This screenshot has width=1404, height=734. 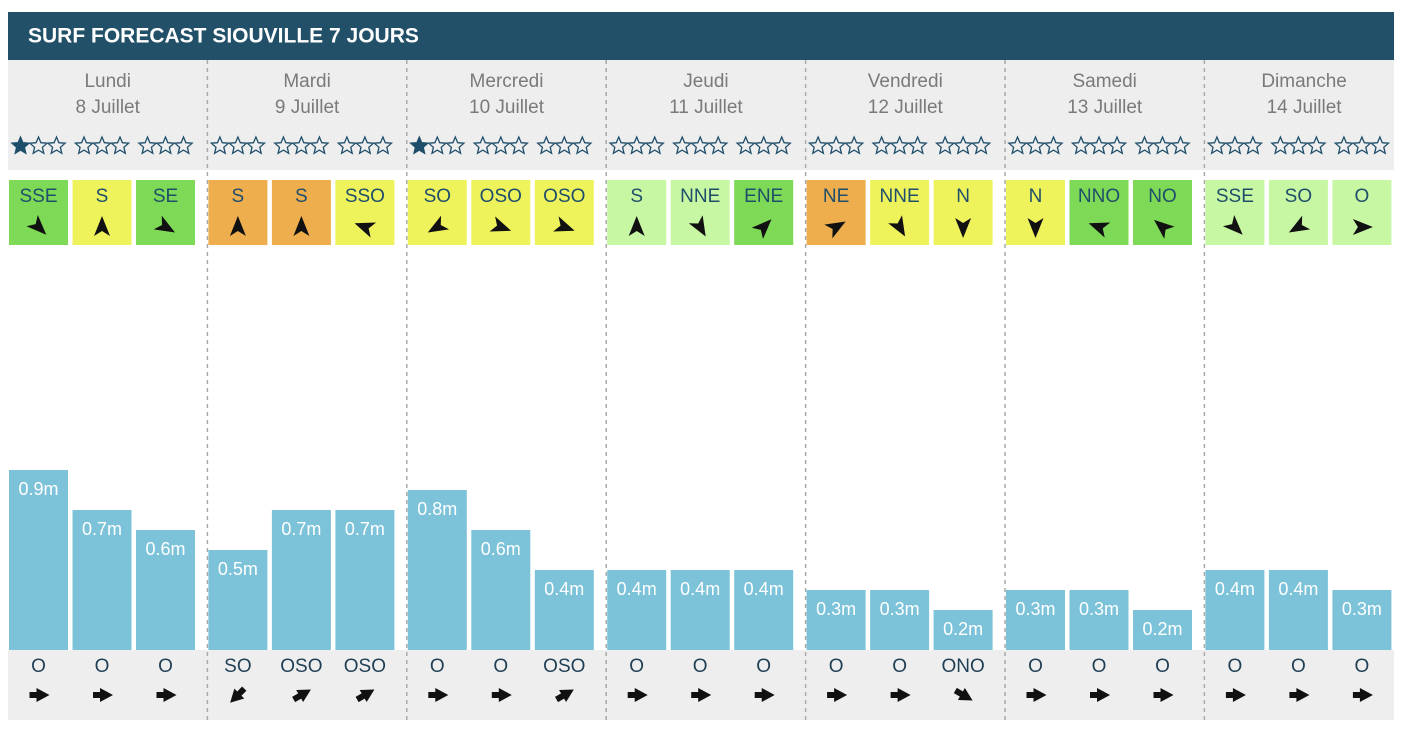 What do you see at coordinates (1099, 196) in the screenshot?
I see `wind-direction: NNO` at bounding box center [1099, 196].